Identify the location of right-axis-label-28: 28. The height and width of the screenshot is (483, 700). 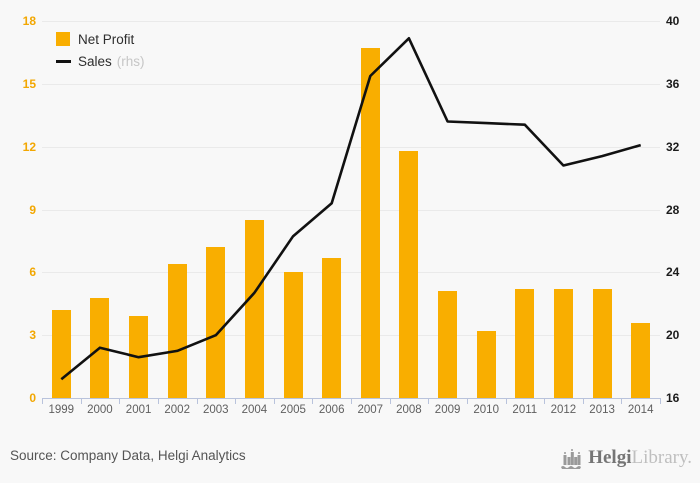
(673, 209).